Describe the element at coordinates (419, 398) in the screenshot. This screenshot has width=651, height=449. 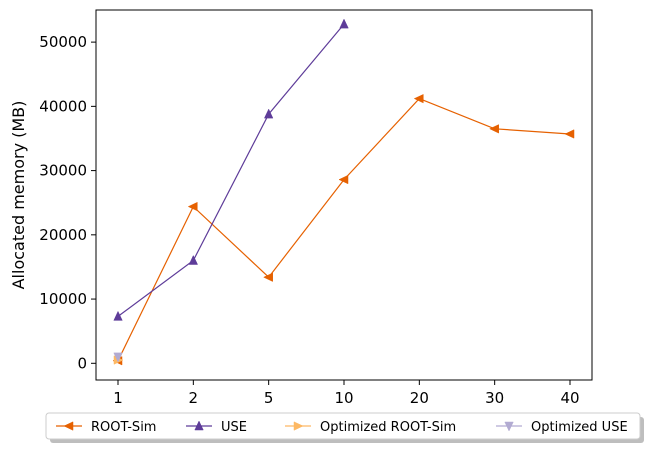
I see `x-tick-label: 20` at that location.